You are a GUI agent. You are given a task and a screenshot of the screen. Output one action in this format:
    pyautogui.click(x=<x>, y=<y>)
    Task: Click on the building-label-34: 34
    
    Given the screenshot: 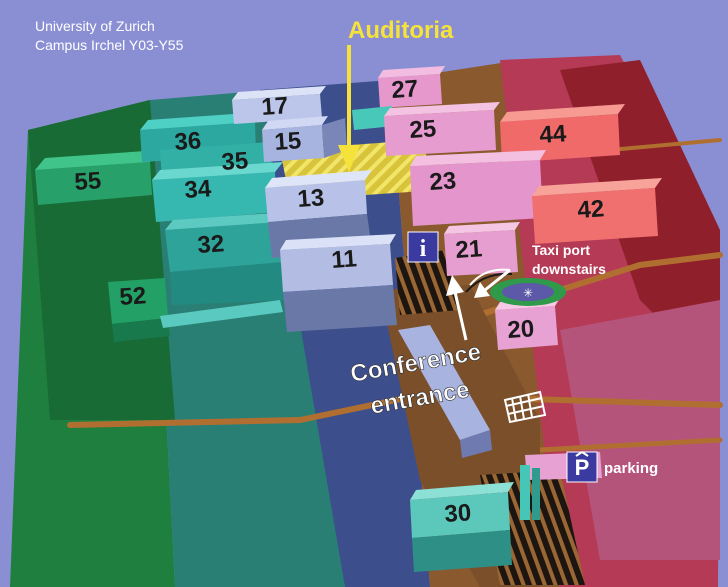 What is the action you would take?
    pyautogui.click(x=198, y=189)
    